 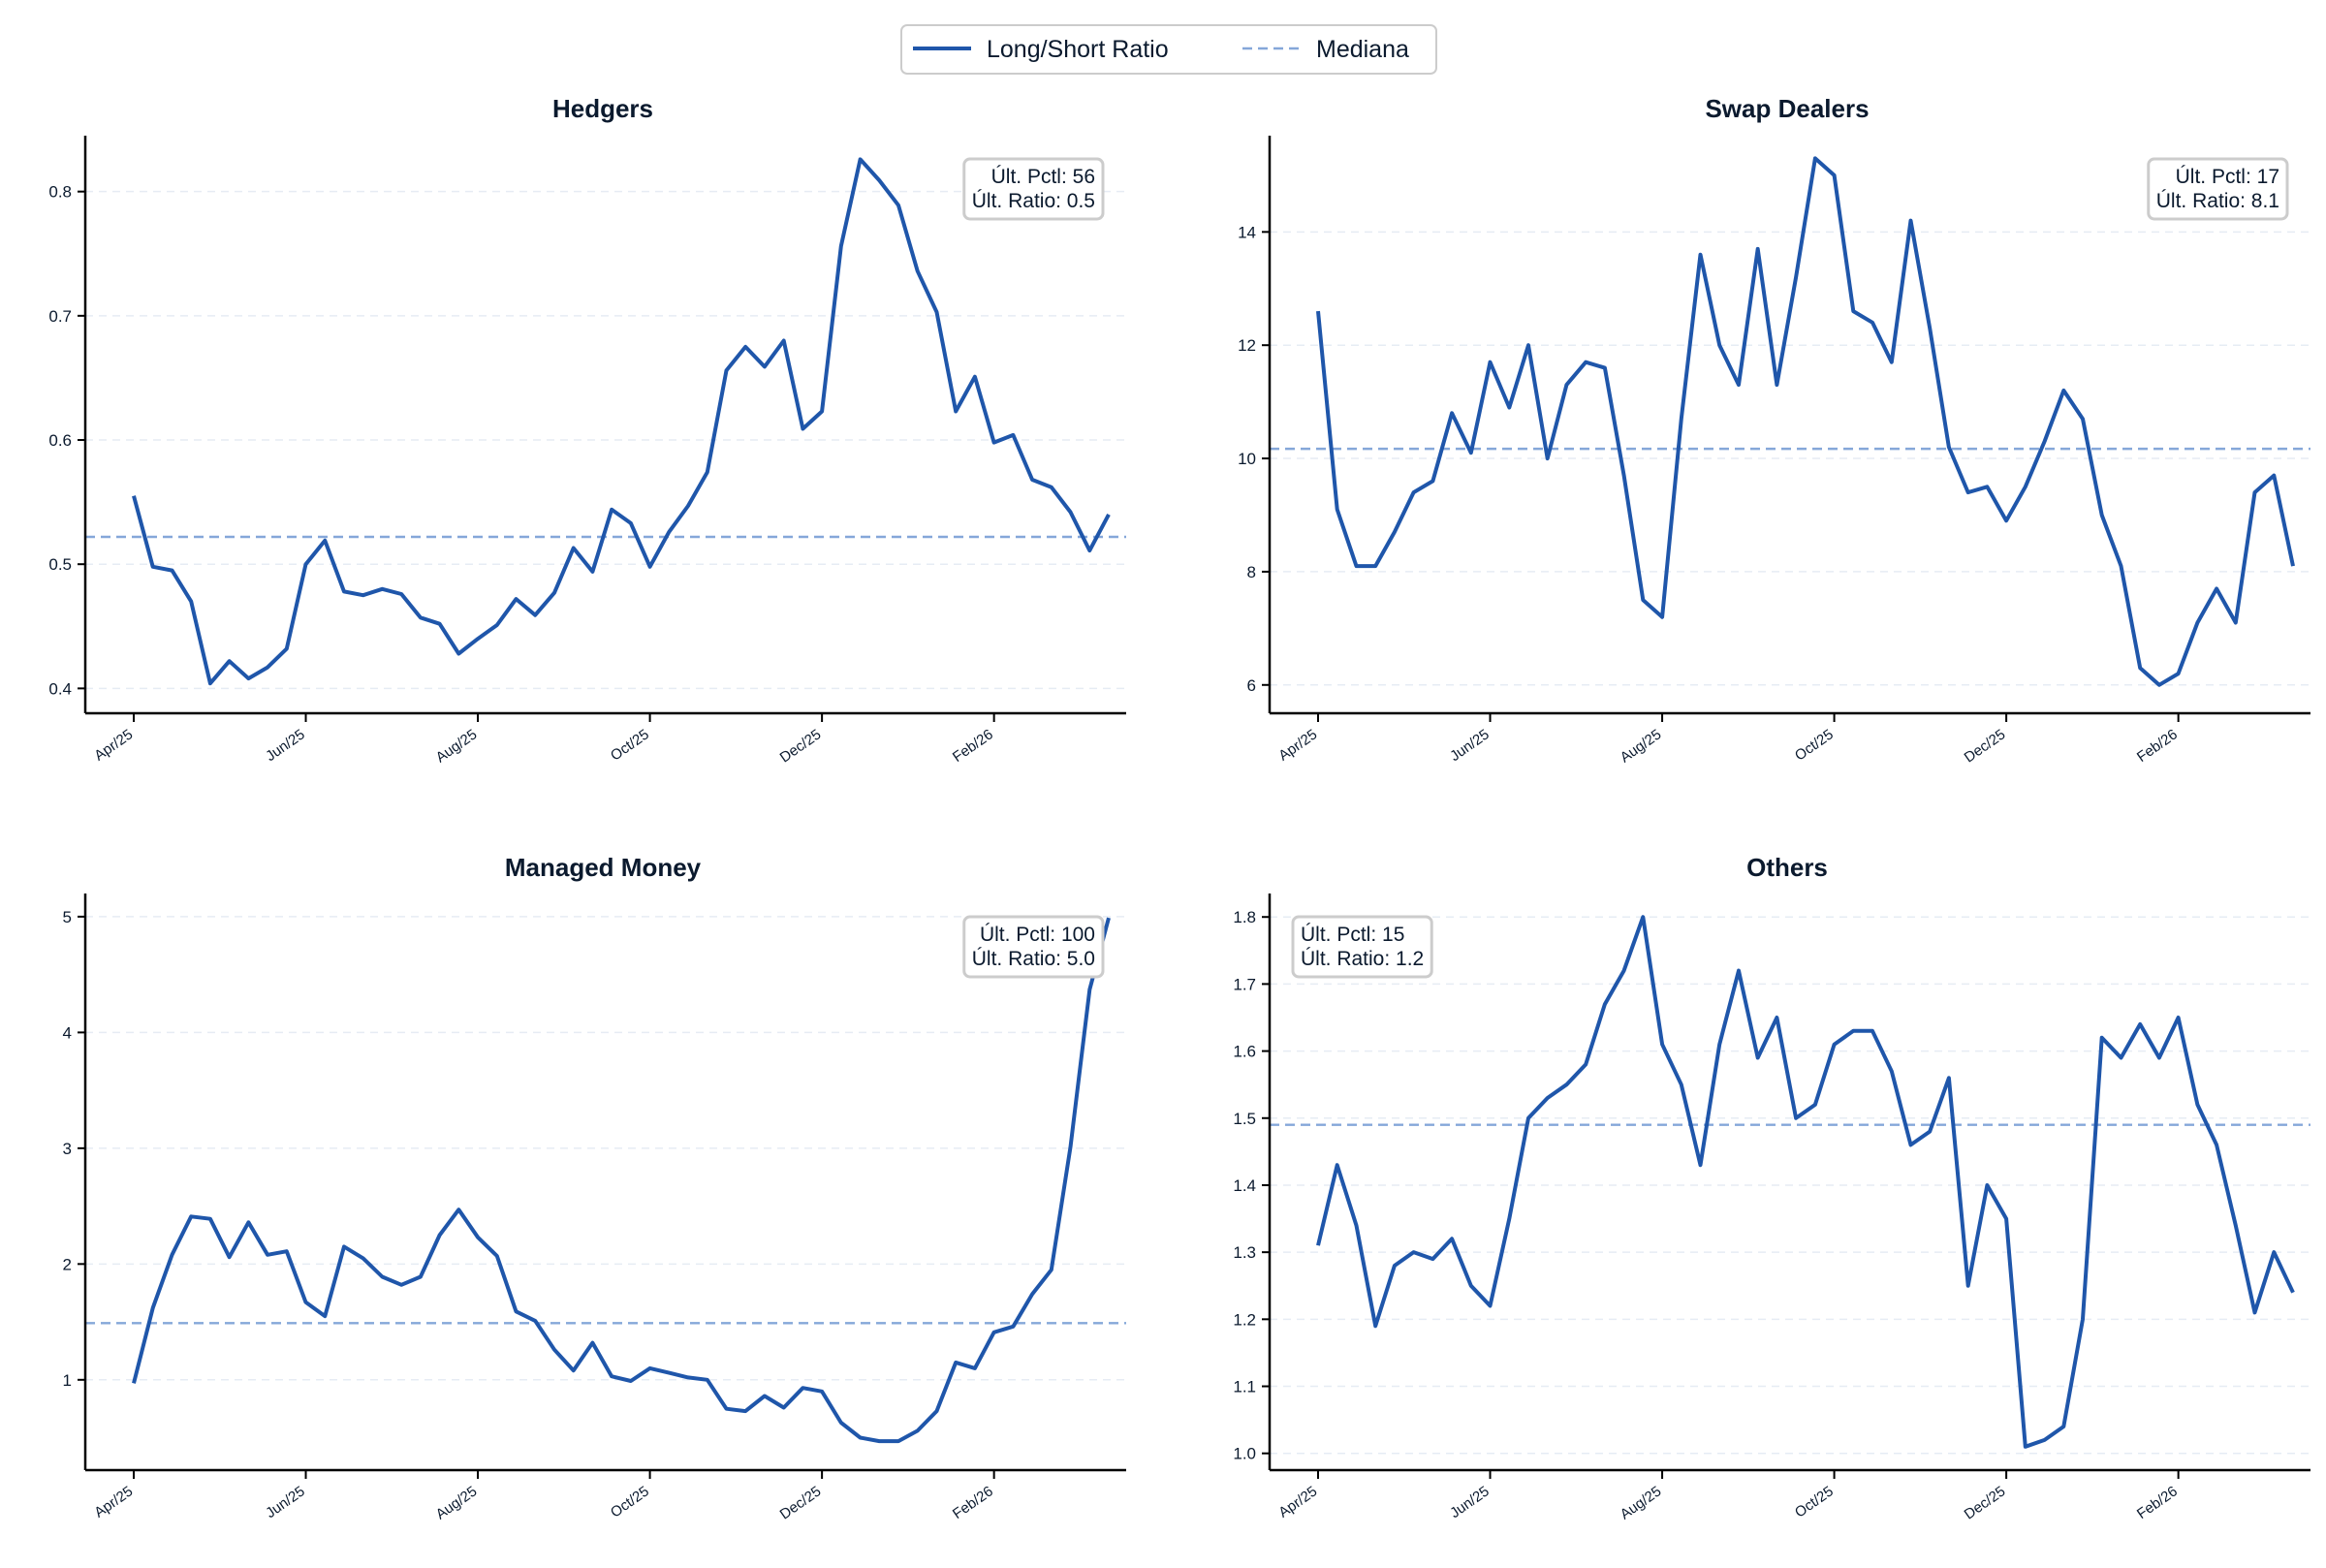 What do you see at coordinates (1251, 686) in the screenshot?
I see `y-tick-label: 6` at bounding box center [1251, 686].